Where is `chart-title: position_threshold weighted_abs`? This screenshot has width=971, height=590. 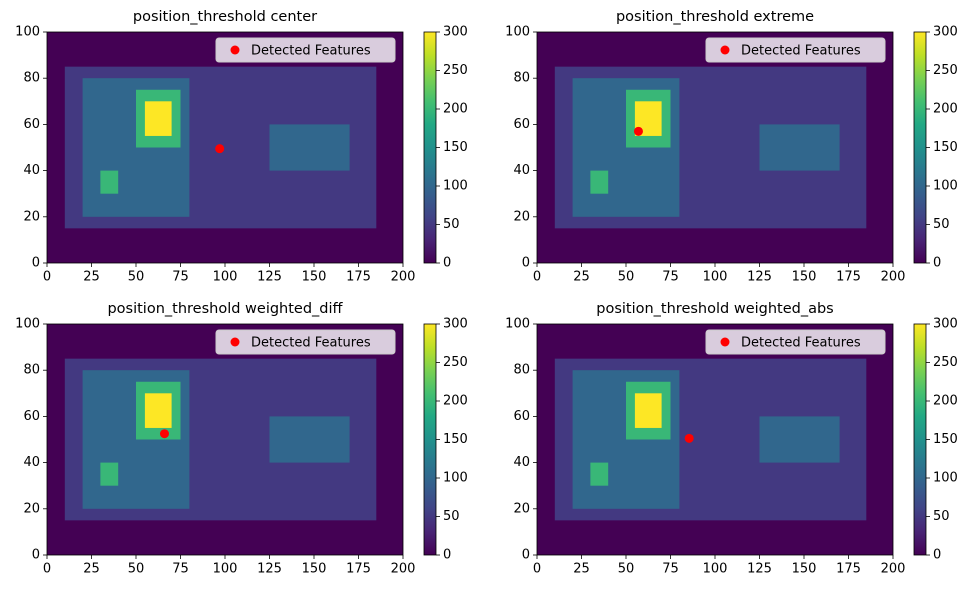 chart-title: position_threshold weighted_abs is located at coordinates (715, 309).